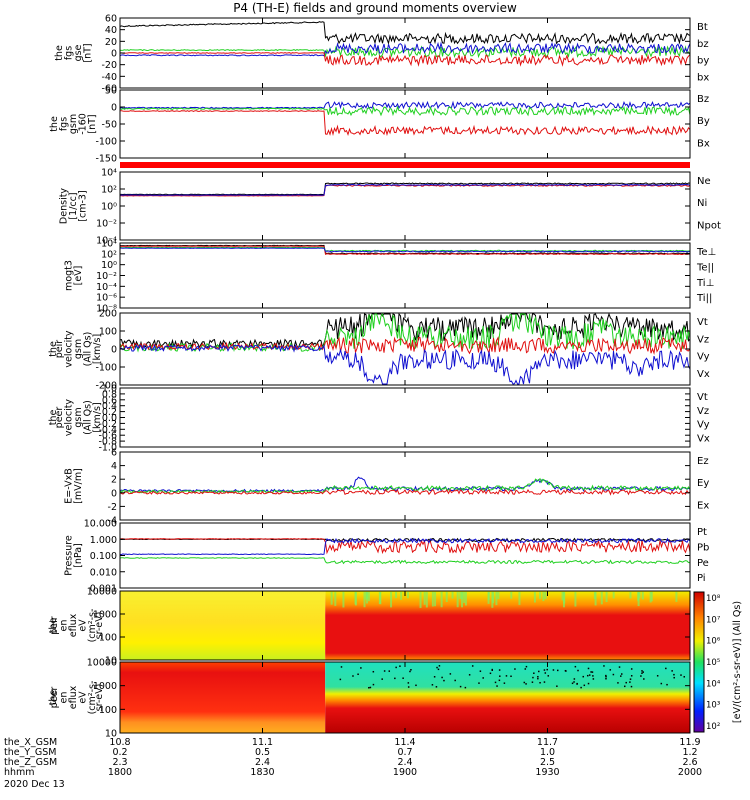 The height and width of the screenshot is (800, 750). Describe the element at coordinates (106, 298) in the screenshot. I see `y-tick-label: 10⁻⁶` at that location.